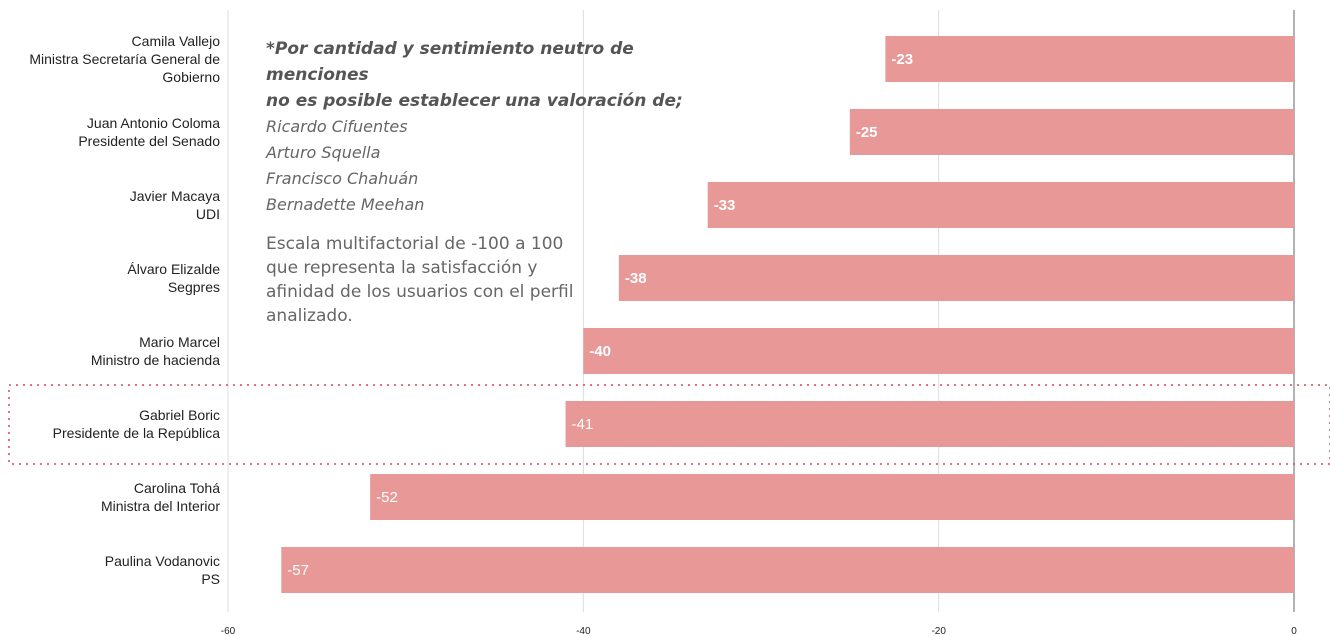 The width and height of the screenshot is (1330, 636). I want to click on category-label: Javier Macaya, so click(175, 196).